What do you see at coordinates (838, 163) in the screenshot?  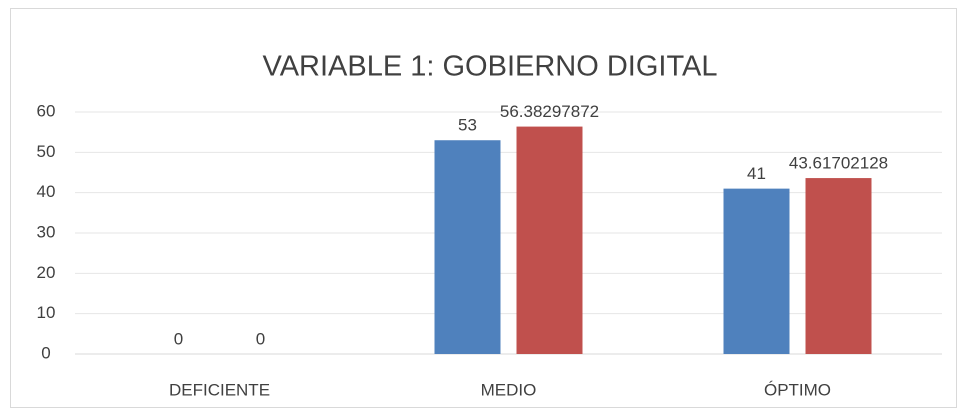 I see `data-label: 43.61702128` at bounding box center [838, 163].